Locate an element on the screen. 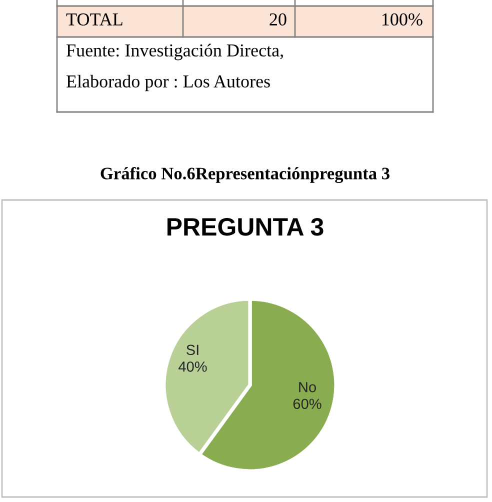 Image resolution: width=492 pixels, height=502 pixels. data-label: 40% is located at coordinates (192, 366).